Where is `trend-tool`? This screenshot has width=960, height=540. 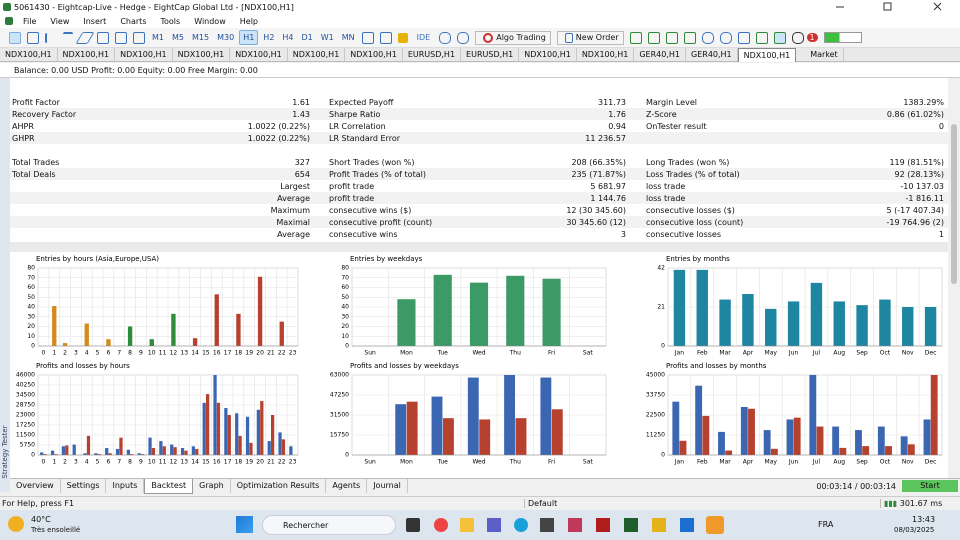 trend-tool is located at coordinates (85, 37).